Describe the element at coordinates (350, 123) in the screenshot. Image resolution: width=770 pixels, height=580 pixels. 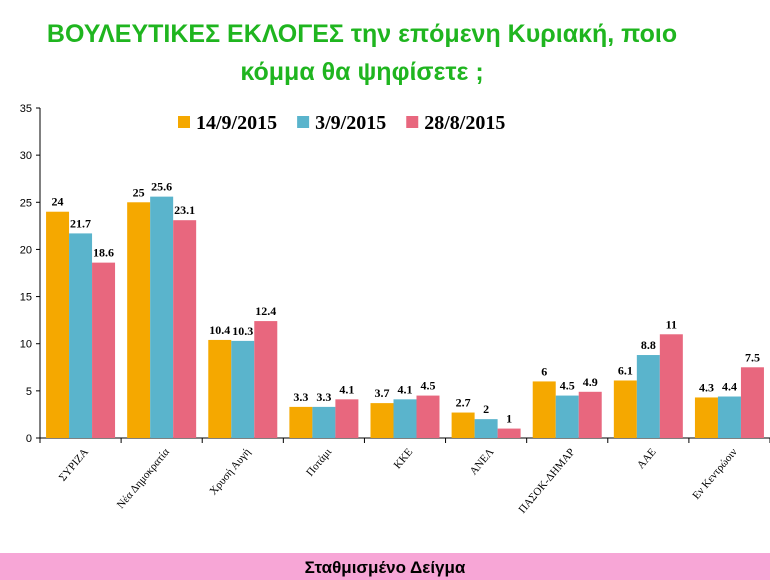
I see `legend-label: 3/9/2015` at that location.